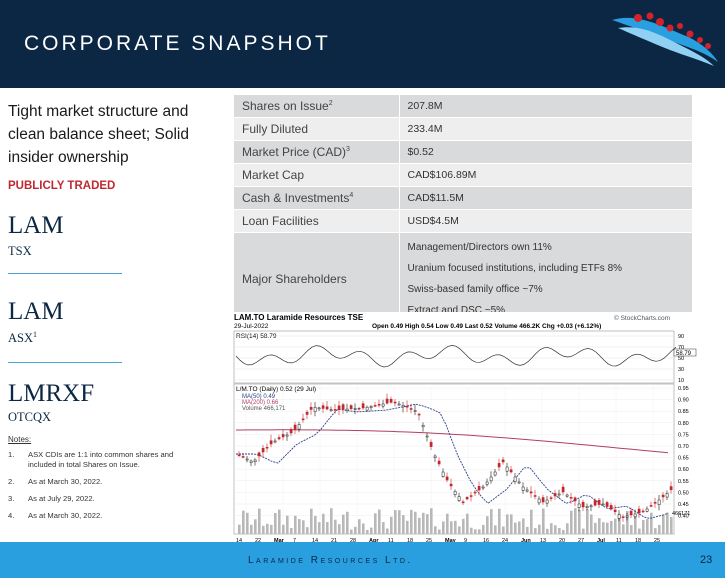  Describe the element at coordinates (299, 317) in the screenshot. I see `chart-title: LAM.TO Laramide Resources TSE` at that location.